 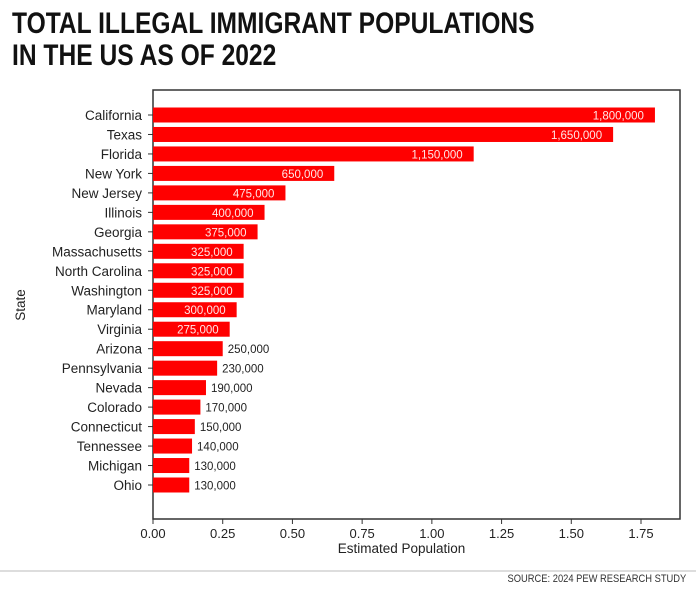 I want to click on bar-ohio, so click(x=171, y=485).